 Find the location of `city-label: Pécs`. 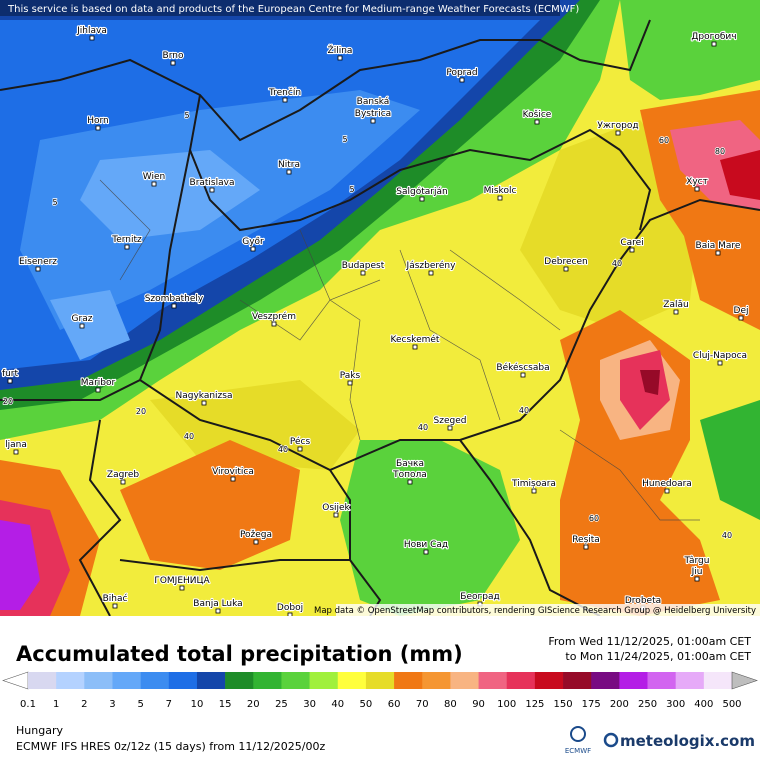

city-label: Pécs is located at coordinates (300, 441).